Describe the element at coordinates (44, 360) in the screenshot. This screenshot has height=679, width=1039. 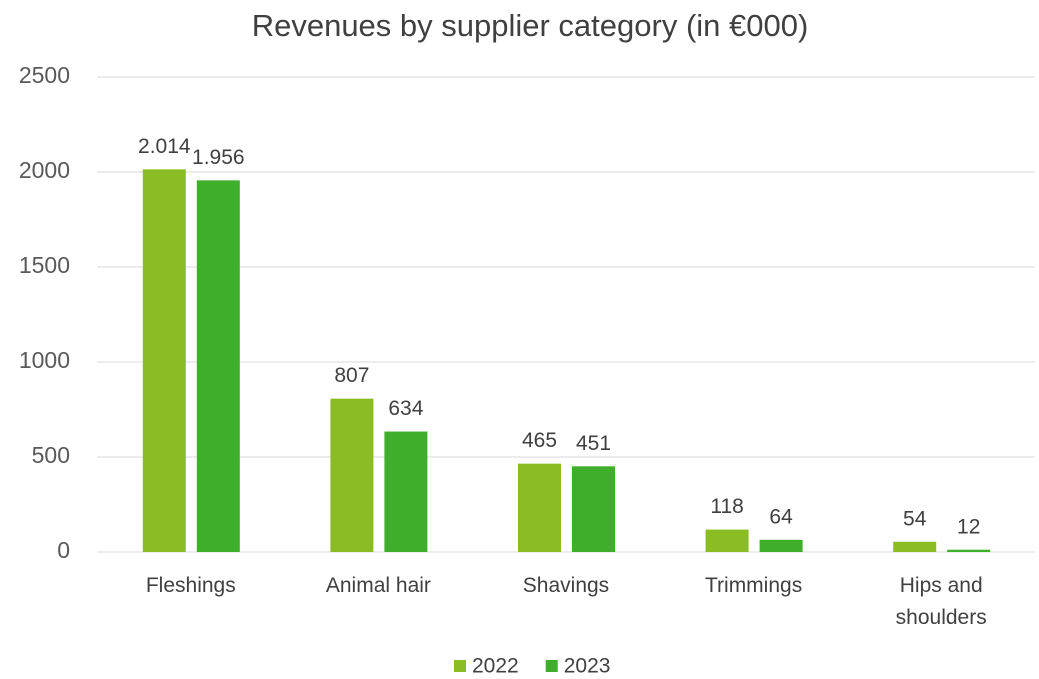
I see `y-tick-label: 1000` at that location.